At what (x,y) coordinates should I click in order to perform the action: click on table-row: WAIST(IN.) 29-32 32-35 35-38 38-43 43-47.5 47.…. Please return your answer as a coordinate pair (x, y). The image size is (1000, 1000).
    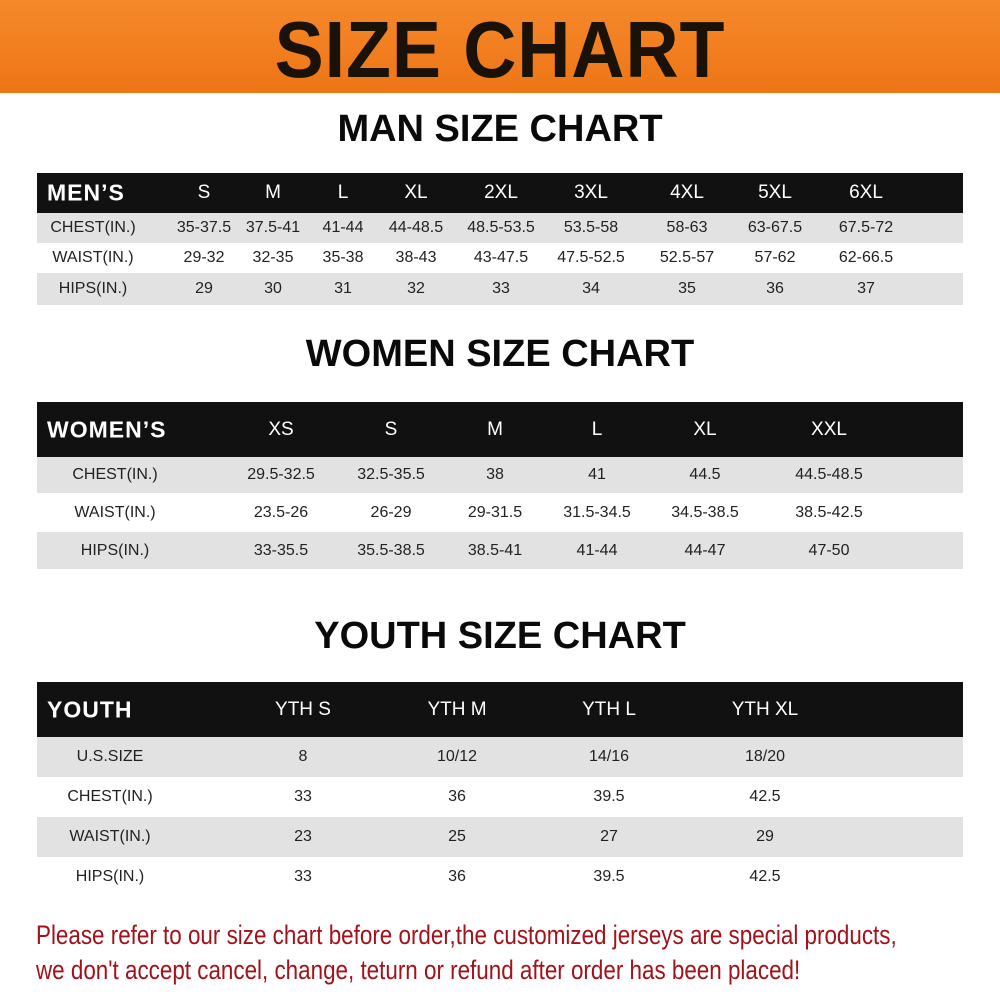
    Looking at the image, I should click on (500, 258).